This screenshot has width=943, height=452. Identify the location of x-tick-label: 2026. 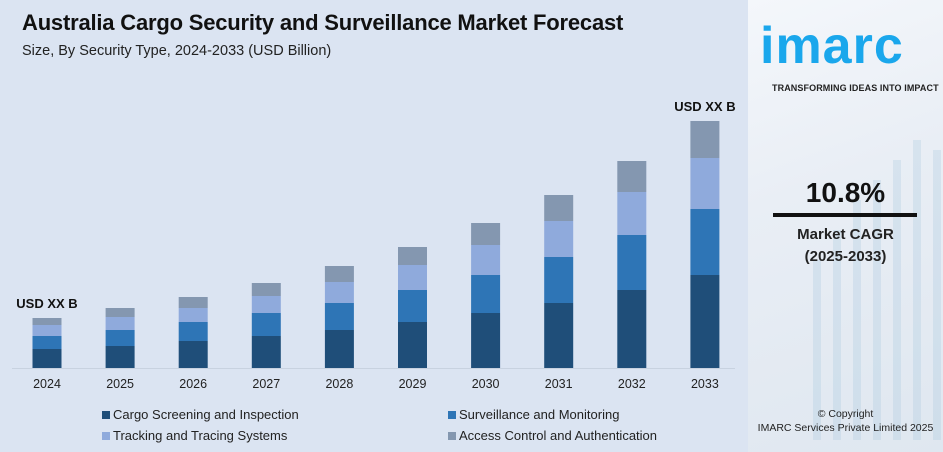
(193, 384).